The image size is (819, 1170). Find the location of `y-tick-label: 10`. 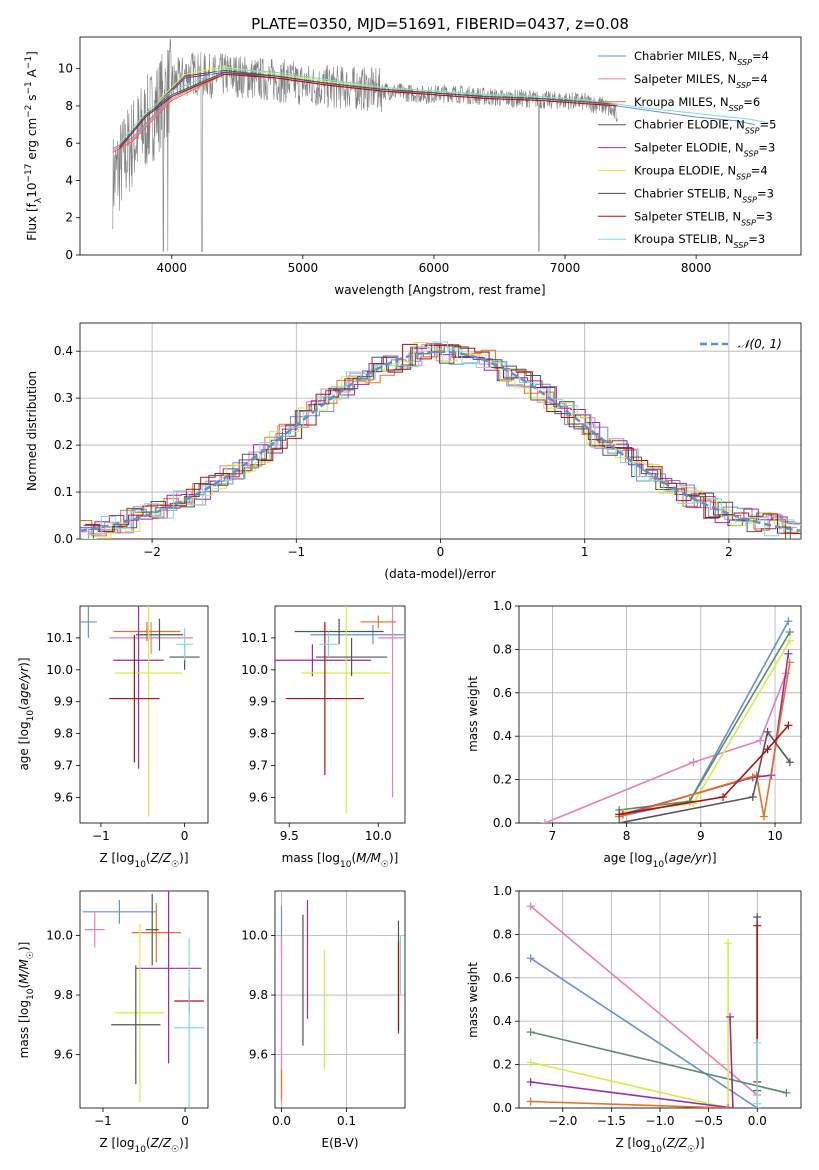

y-tick-label: 10 is located at coordinates (65, 69).